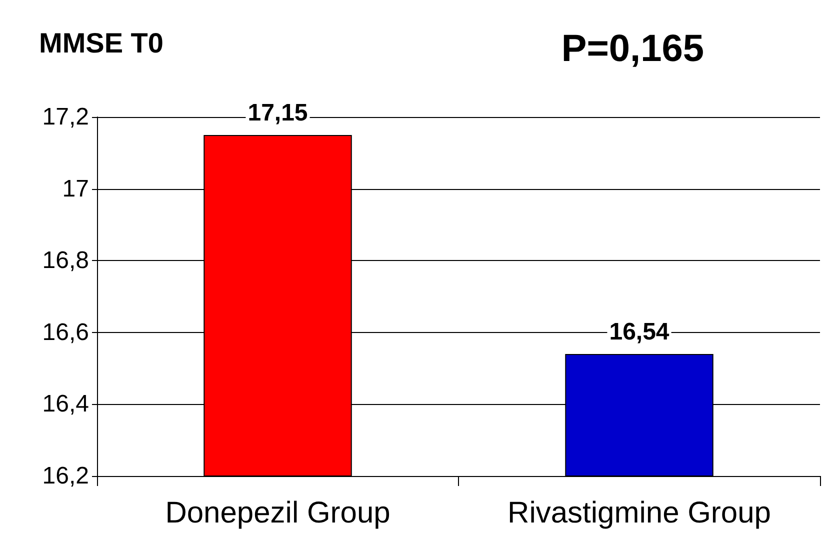 This screenshot has width=824, height=545. I want to click on data-label: 16,54, so click(639, 332).